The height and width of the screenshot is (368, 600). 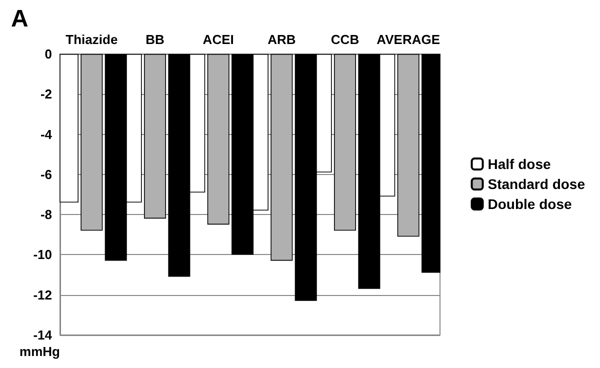 What do you see at coordinates (42, 254) in the screenshot?
I see `y-tick-label: -10` at bounding box center [42, 254].